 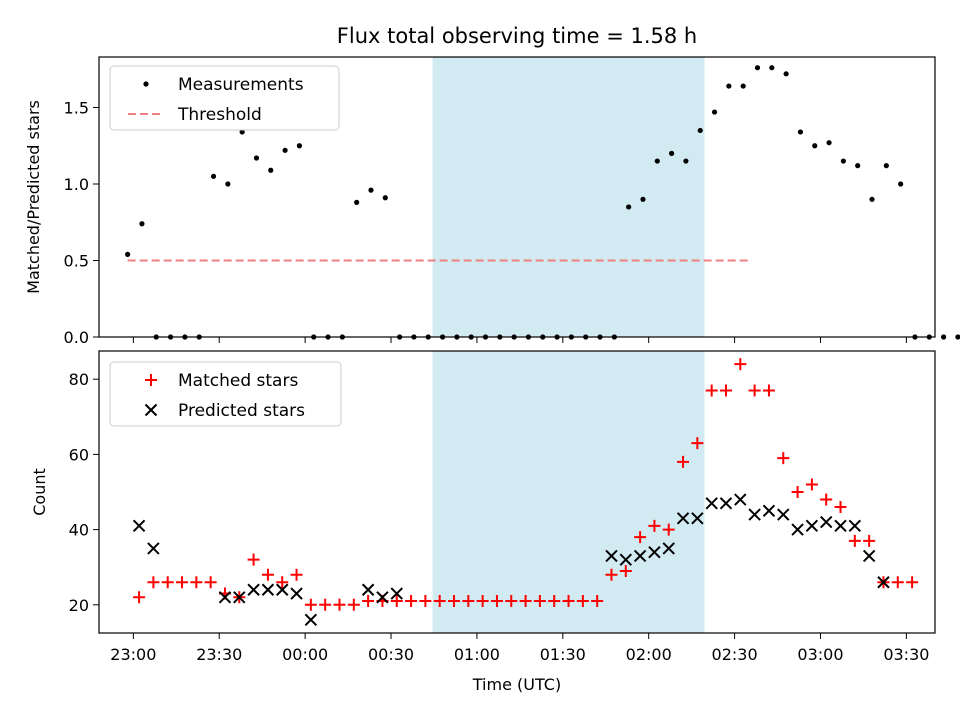 I want to click on y-tick-label: 0.0, so click(x=76, y=337).